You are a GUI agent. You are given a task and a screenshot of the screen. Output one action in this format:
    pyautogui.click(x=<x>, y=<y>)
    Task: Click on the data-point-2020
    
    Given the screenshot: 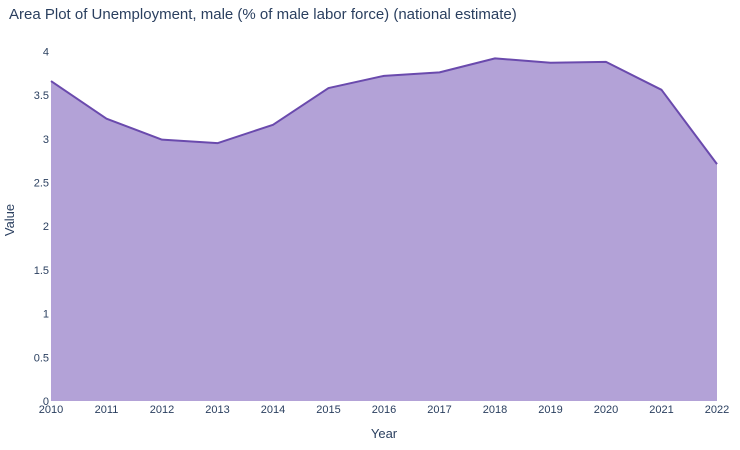 What is the action you would take?
    pyautogui.click(x=606, y=62)
    